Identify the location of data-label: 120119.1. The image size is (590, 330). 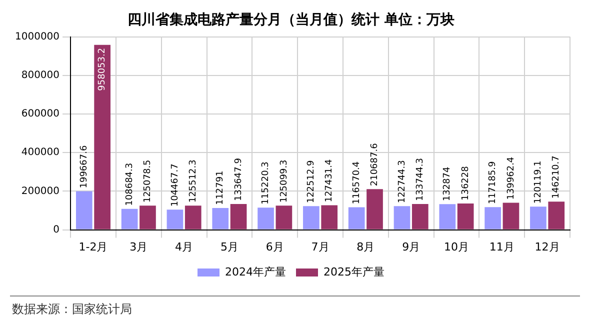
(539, 182).